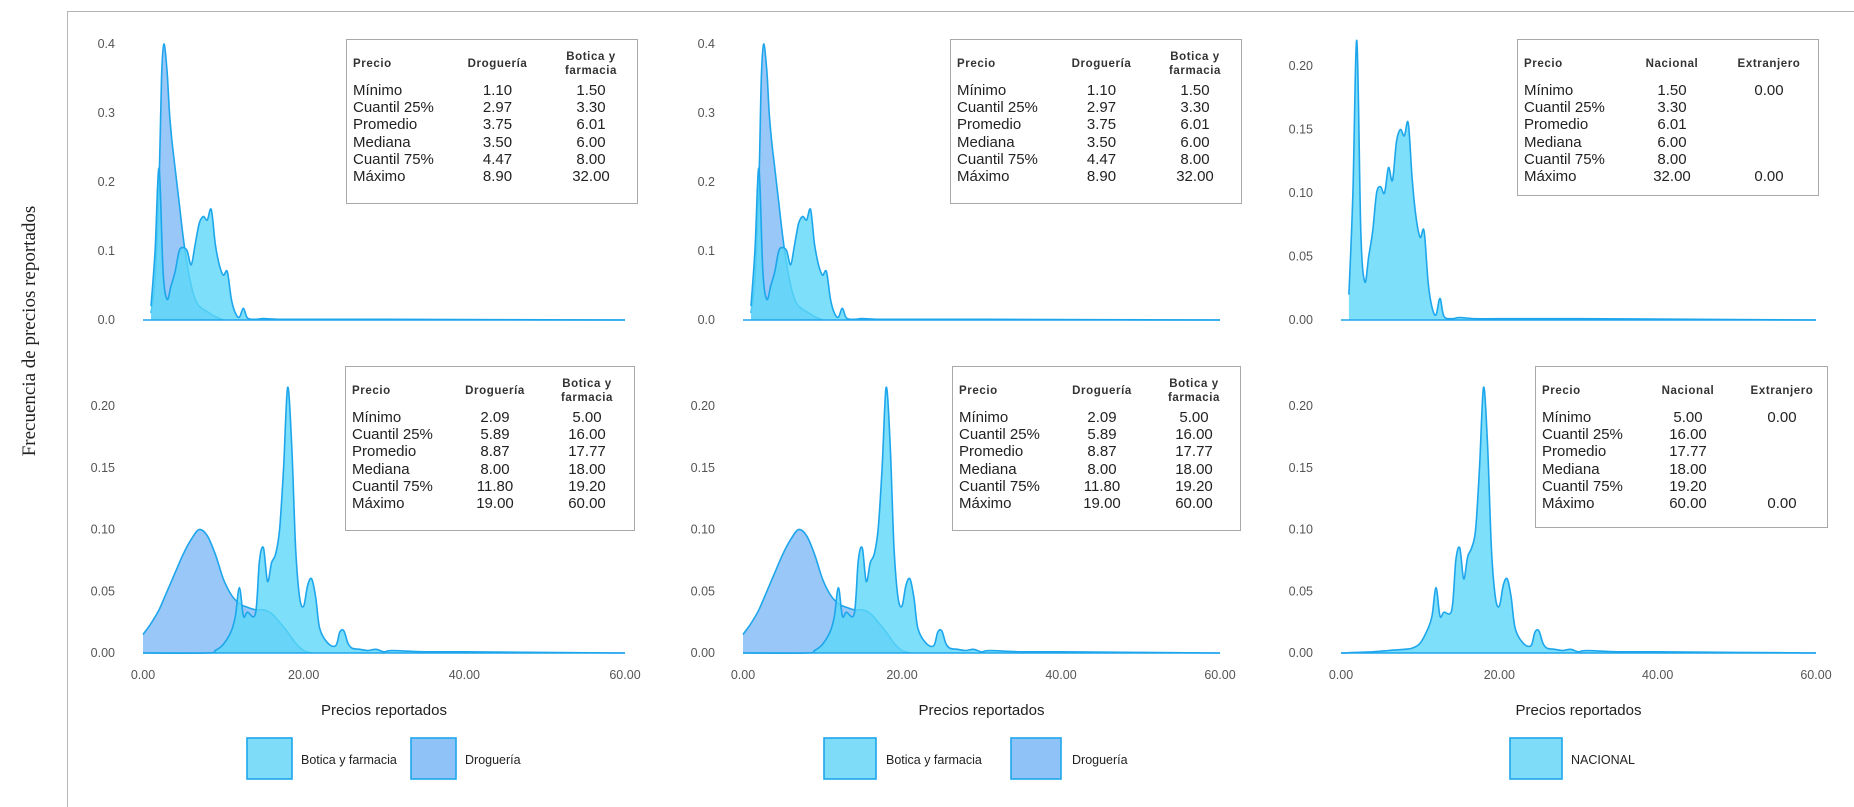 The height and width of the screenshot is (807, 1854). I want to click on stats-row: Mediana 18.00, so click(1684, 469).